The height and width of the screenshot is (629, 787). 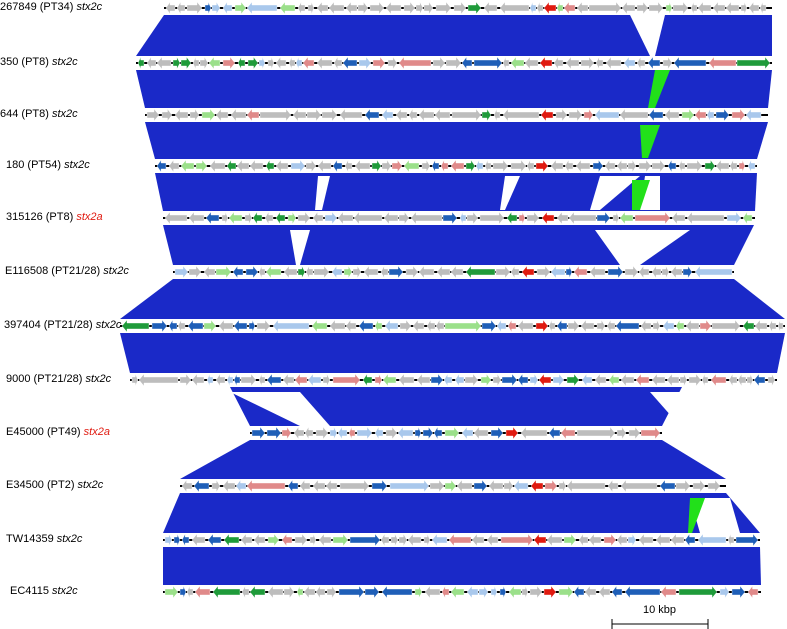 What do you see at coordinates (48, 165) in the screenshot?
I see `track-label: 180 (PT54) stx2c` at bounding box center [48, 165].